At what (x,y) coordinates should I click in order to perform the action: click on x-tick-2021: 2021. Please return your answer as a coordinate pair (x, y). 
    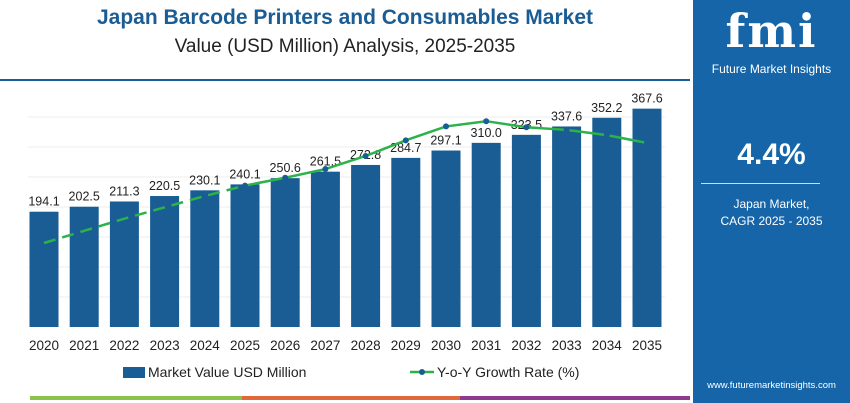
    Looking at the image, I should click on (84, 345).